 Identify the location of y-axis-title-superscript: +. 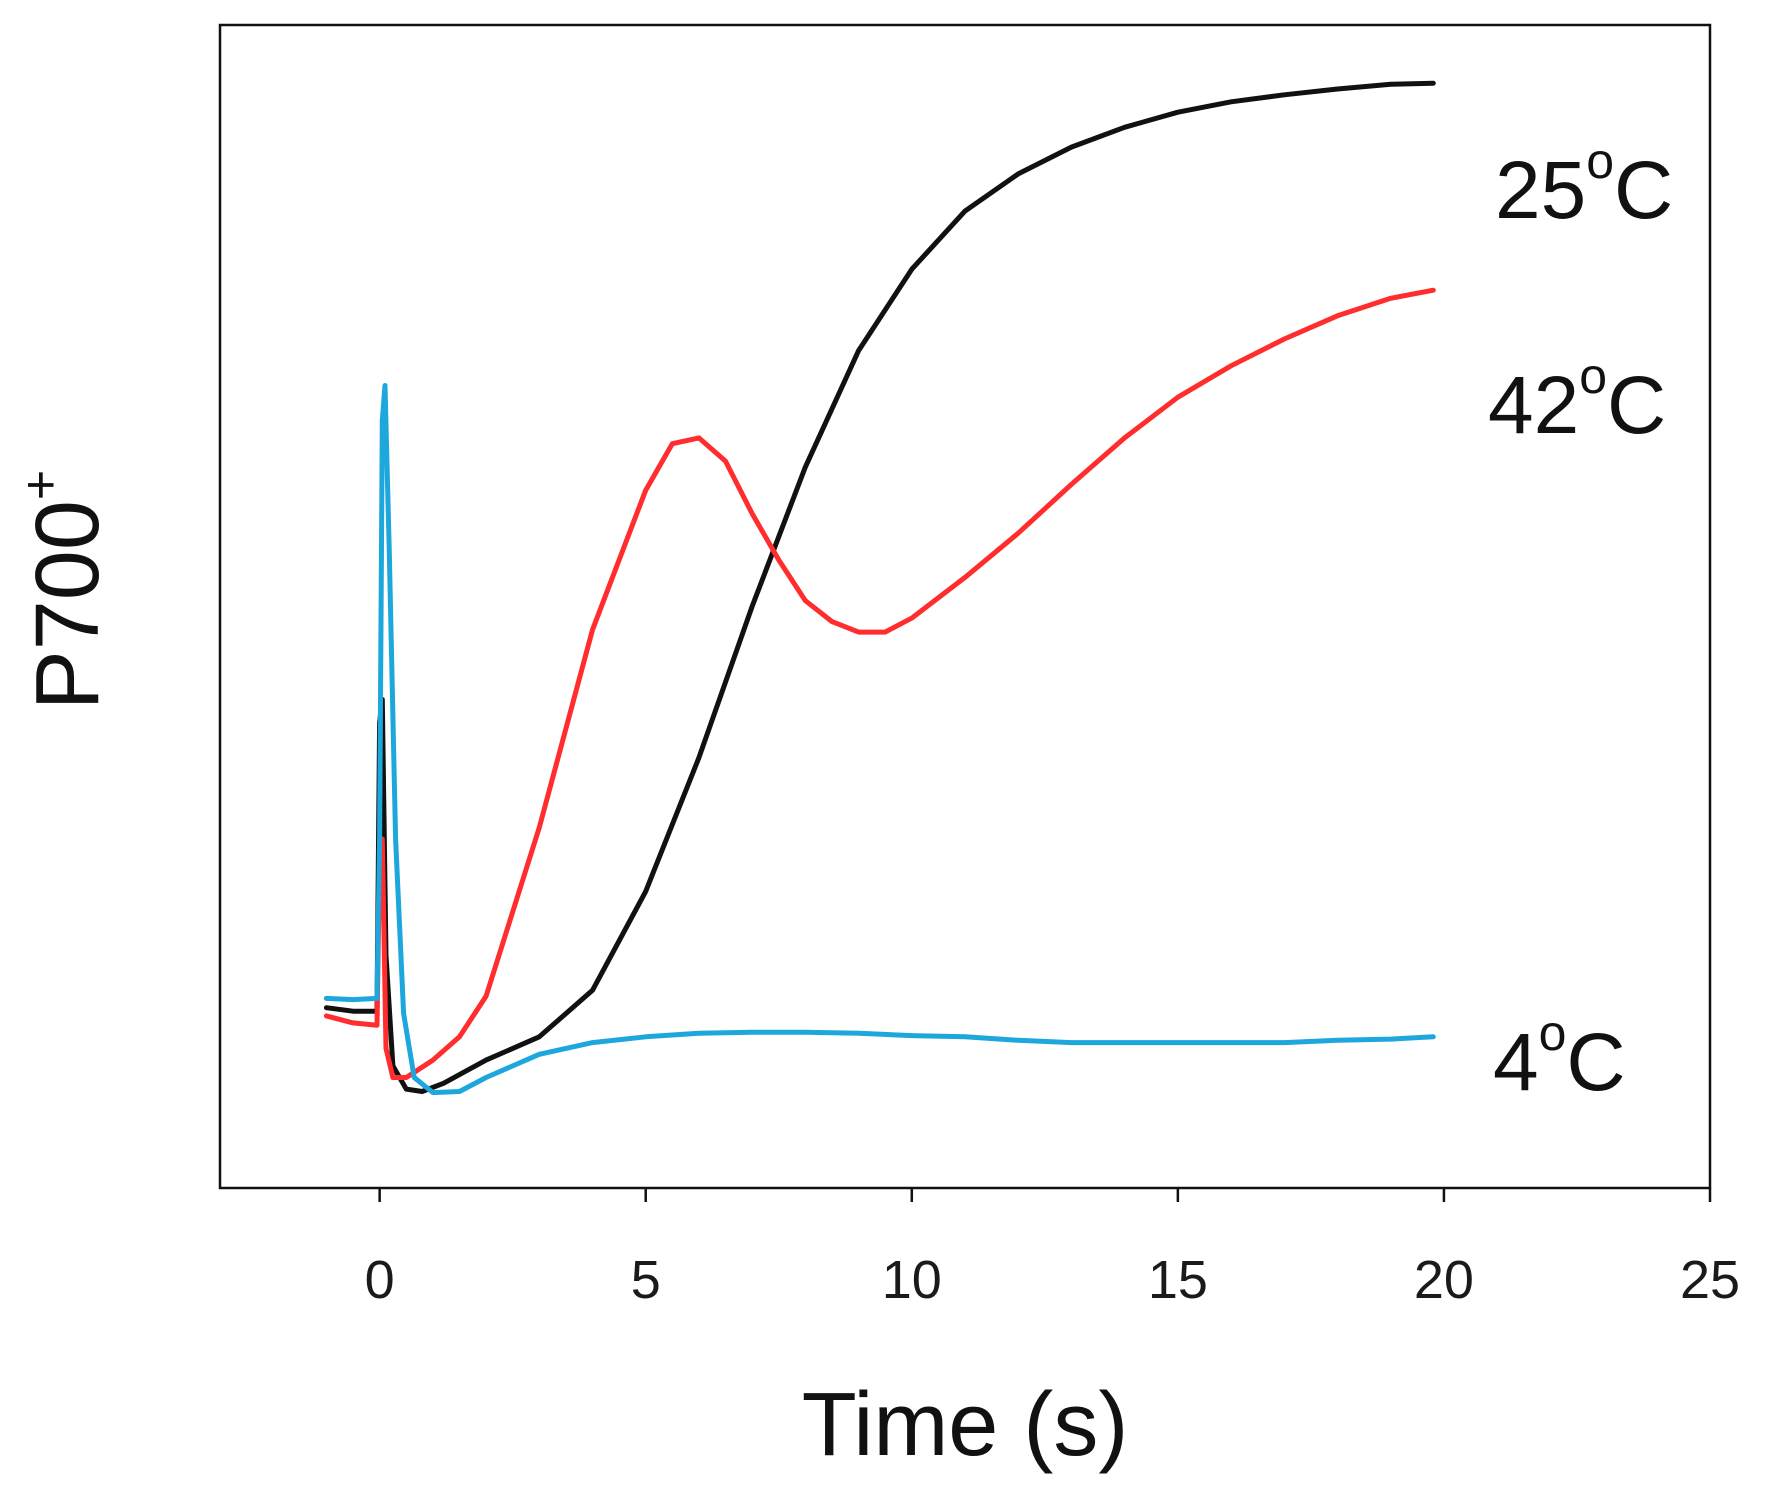
(41, 485).